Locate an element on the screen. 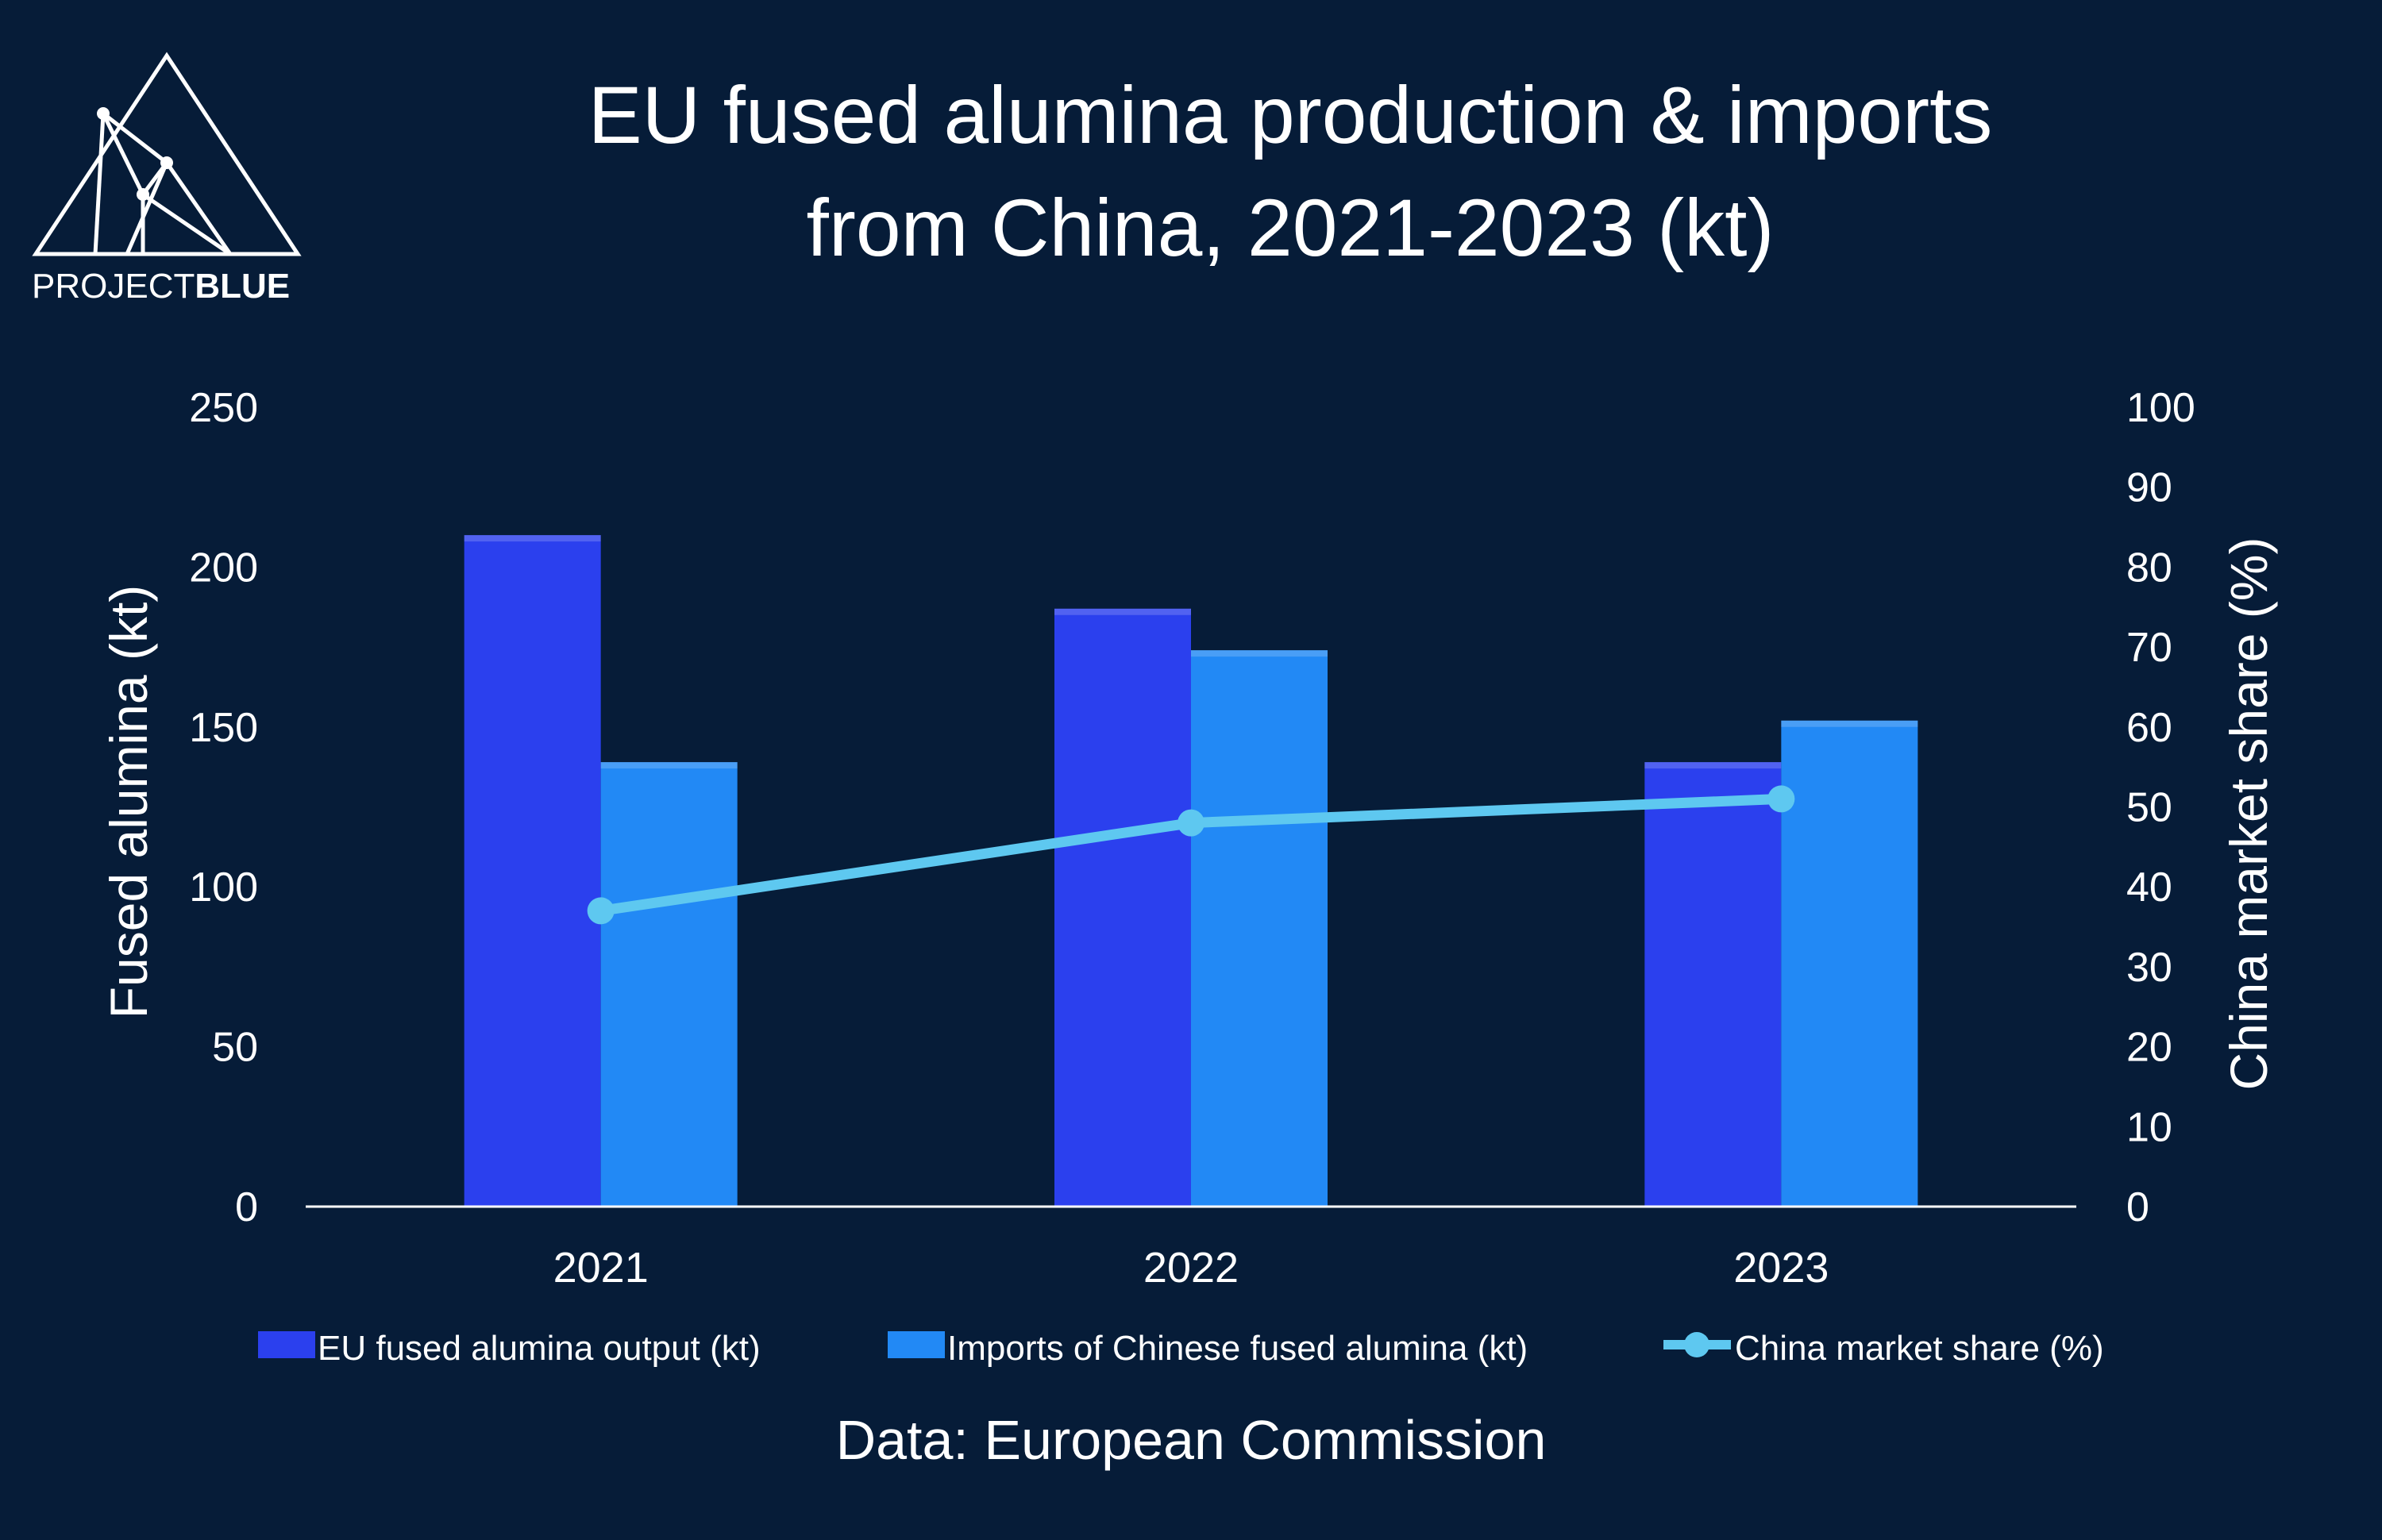 The height and width of the screenshot is (1540, 2382). y2-tick-label: 100 is located at coordinates (2160, 408).